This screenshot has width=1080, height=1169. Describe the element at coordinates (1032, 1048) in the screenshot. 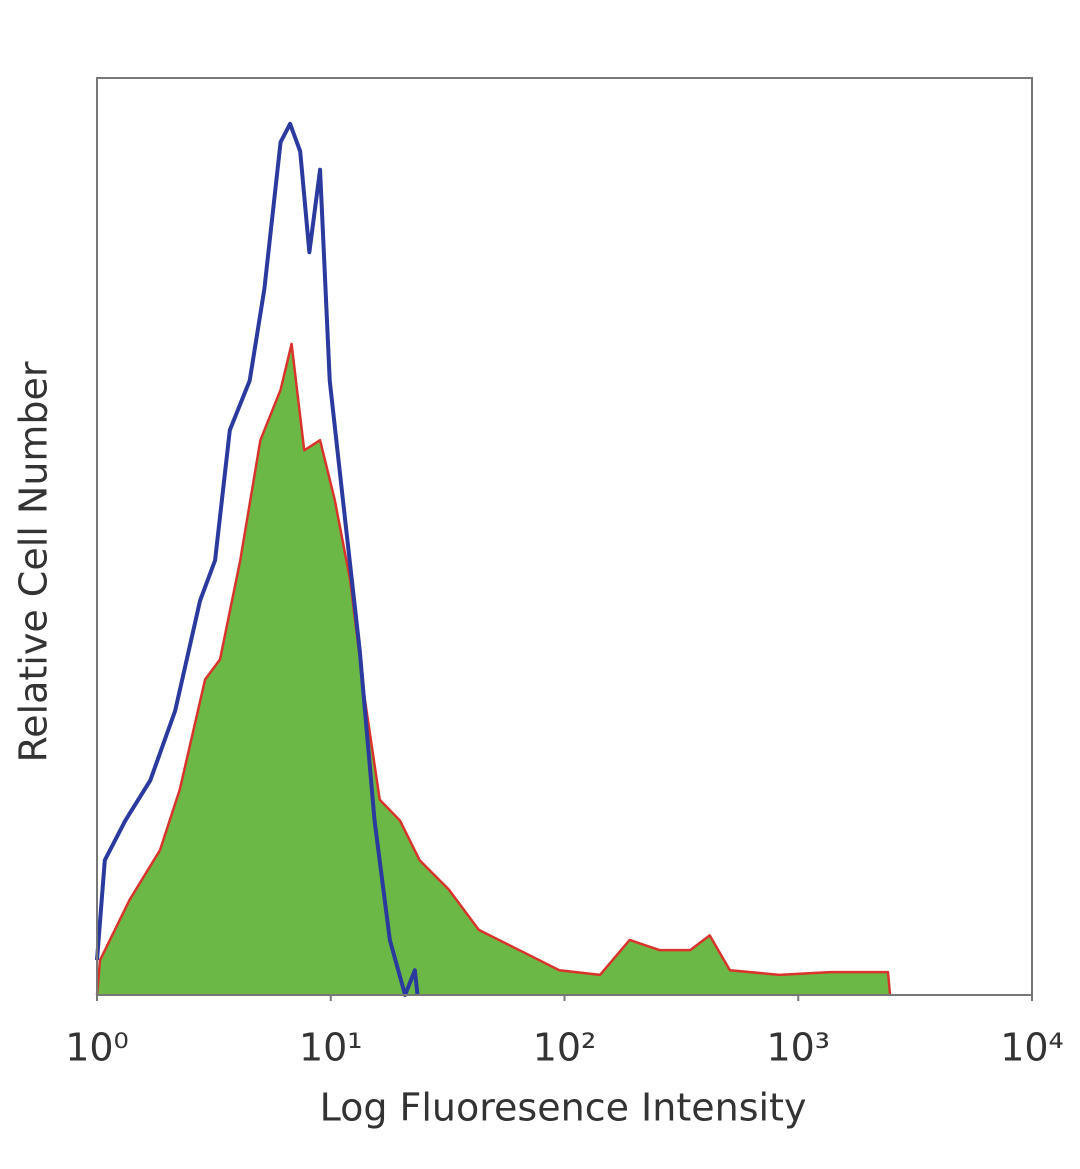

I see `x-tick-label: 10⁴` at that location.